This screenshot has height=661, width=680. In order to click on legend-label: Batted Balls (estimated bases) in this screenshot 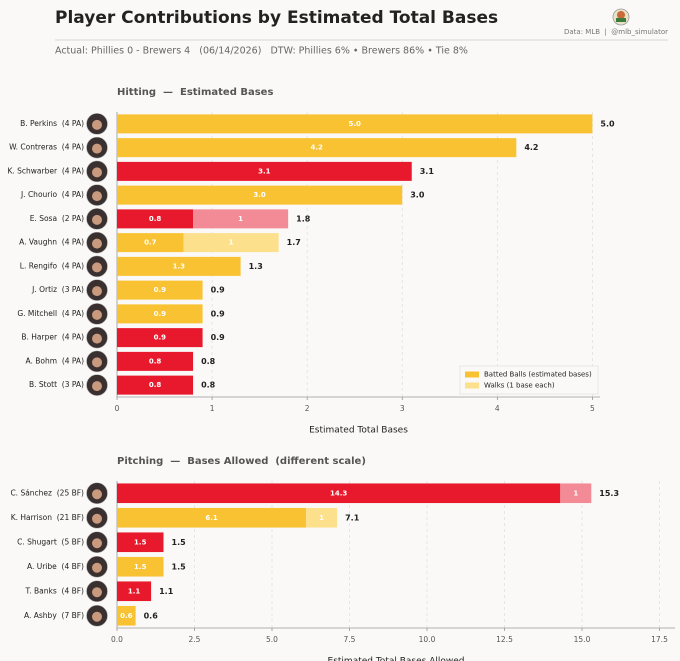, I will do `click(538, 375)`.